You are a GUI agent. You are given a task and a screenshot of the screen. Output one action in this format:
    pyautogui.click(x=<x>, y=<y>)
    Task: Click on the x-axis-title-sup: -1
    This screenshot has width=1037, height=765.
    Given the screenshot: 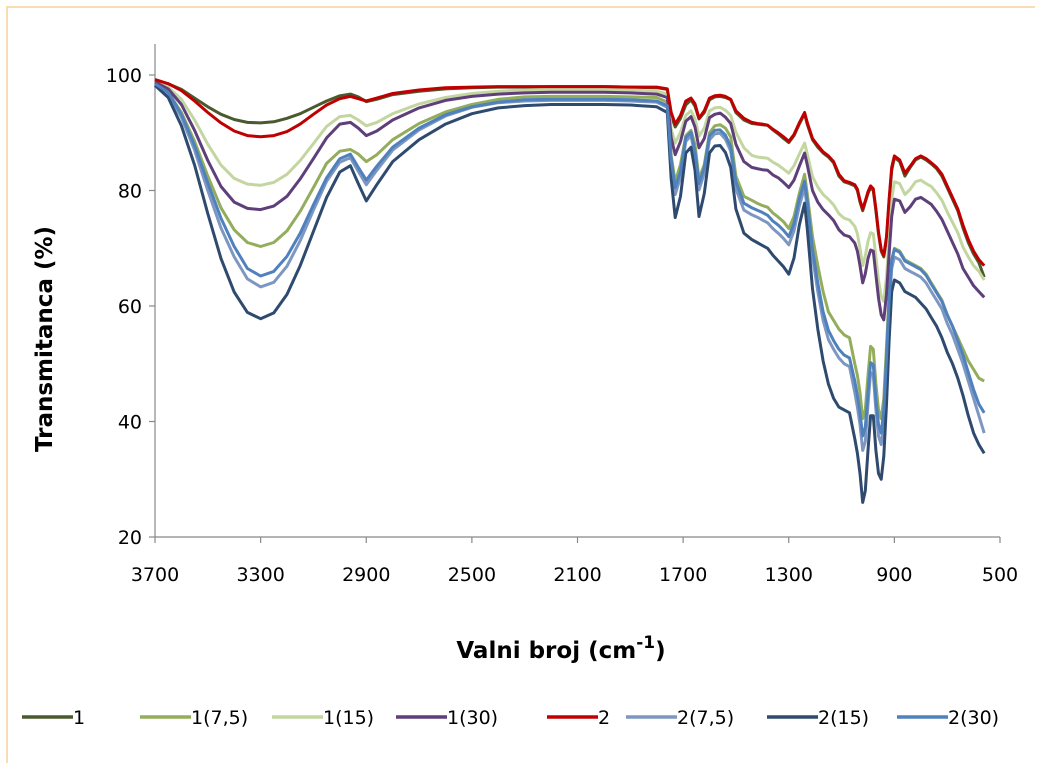 What is the action you would take?
    pyautogui.click(x=645, y=643)
    